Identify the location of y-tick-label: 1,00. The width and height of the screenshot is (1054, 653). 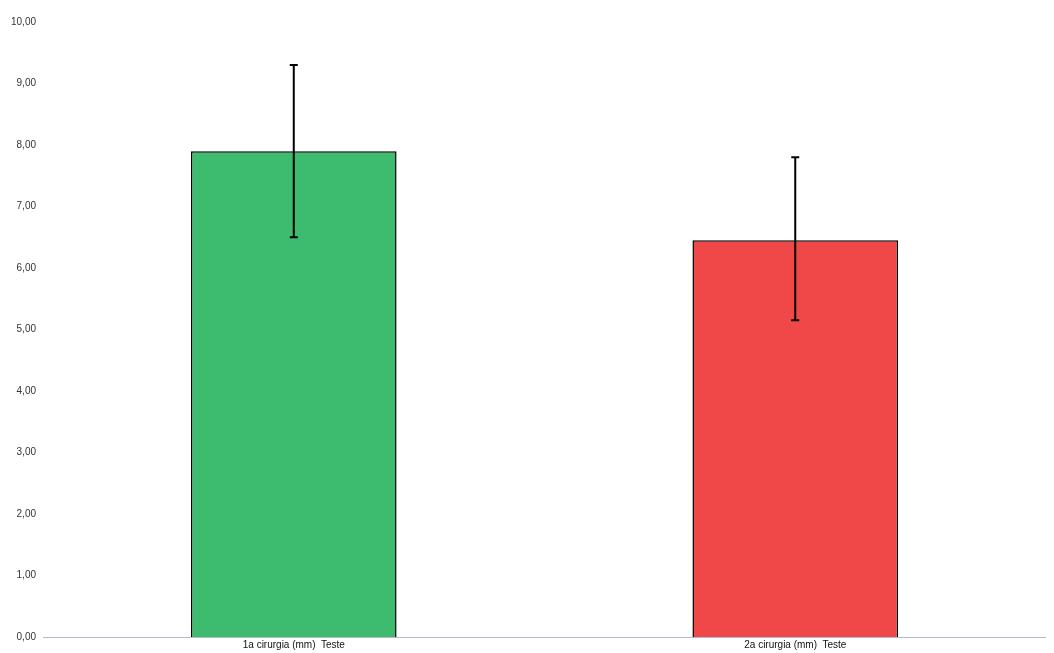
(26, 575).